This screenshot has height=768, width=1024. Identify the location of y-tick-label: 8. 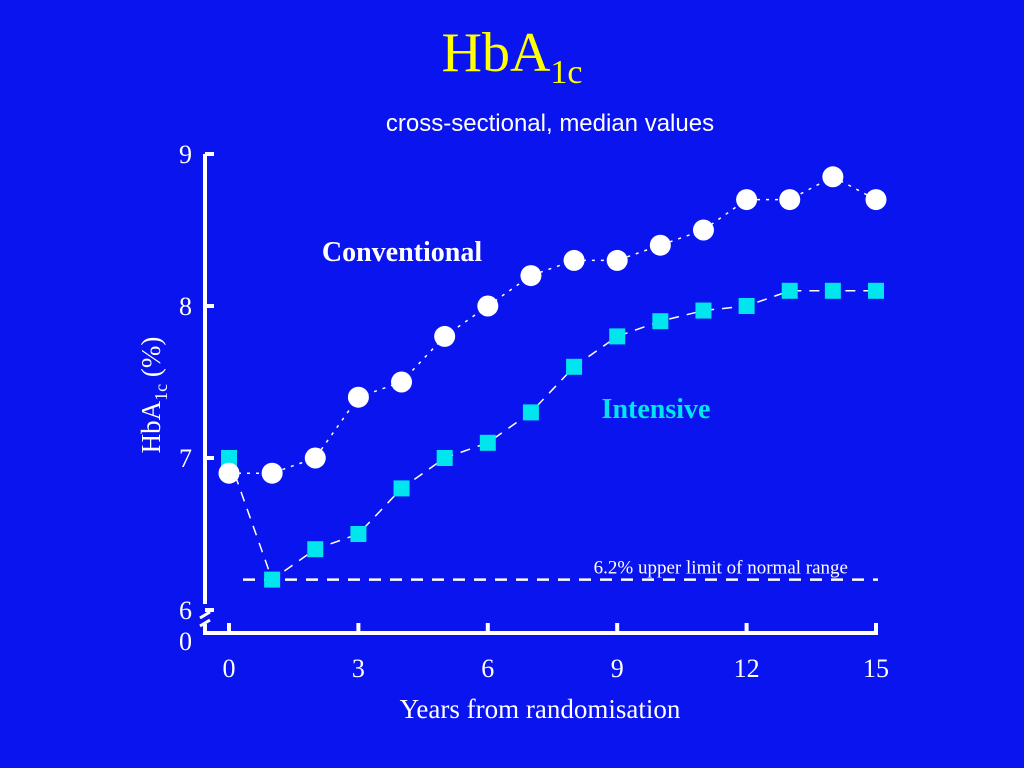
(185, 306).